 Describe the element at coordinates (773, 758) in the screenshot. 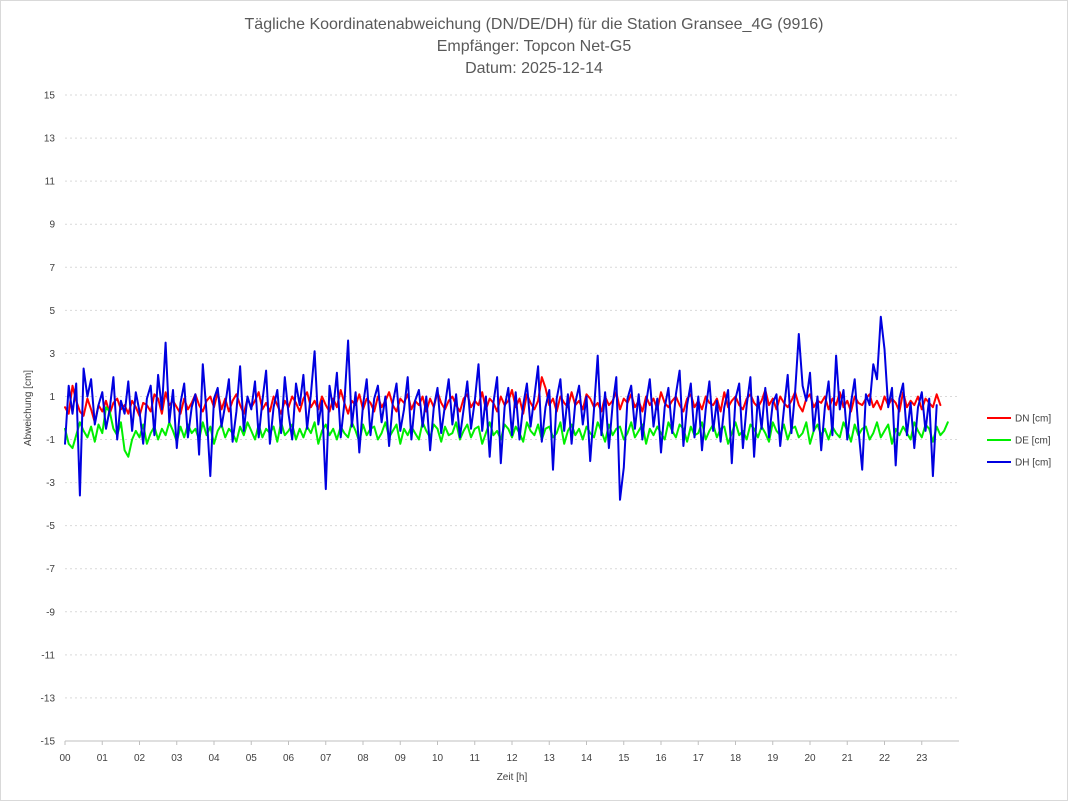

I see `x-tick-label: 19` at that location.